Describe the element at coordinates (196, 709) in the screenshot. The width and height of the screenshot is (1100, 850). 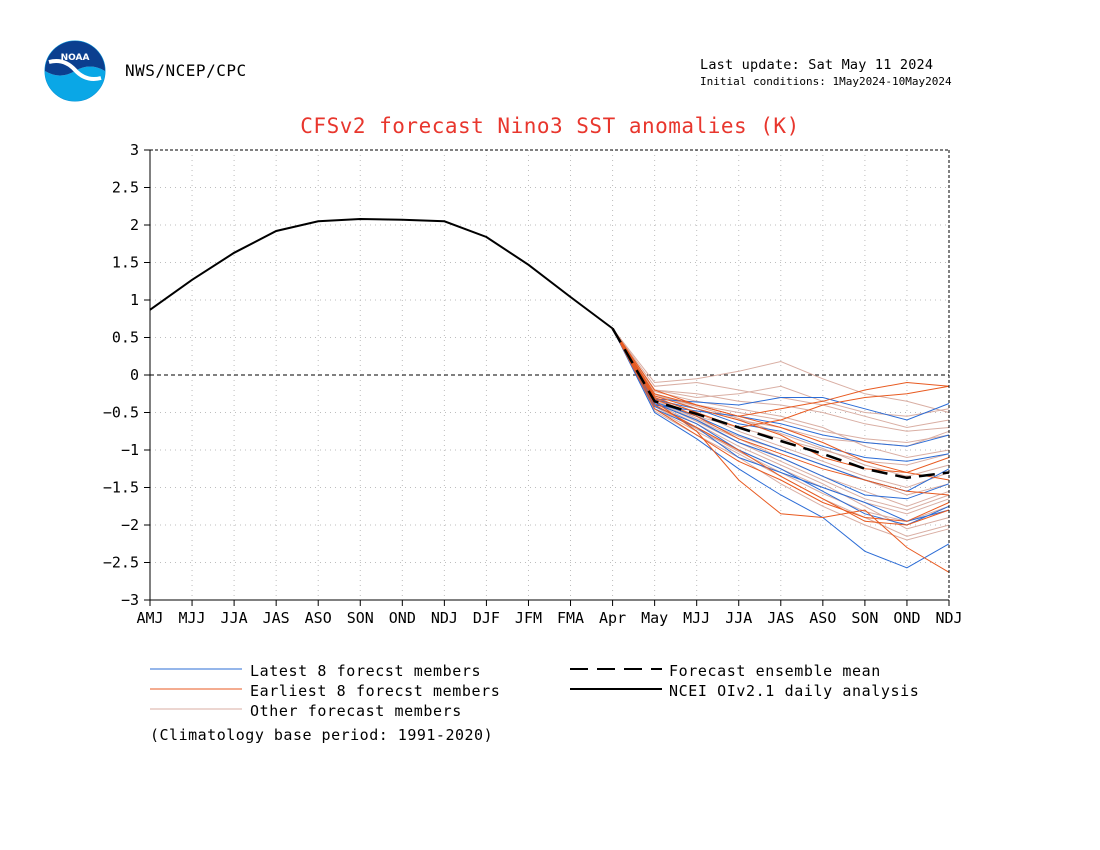
I see `legend-other-swatch` at that location.